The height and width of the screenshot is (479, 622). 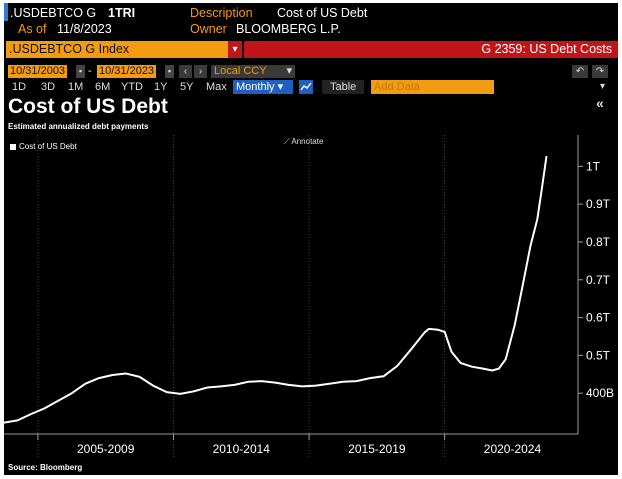 What do you see at coordinates (78, 126) in the screenshot?
I see `chart-subtitle: Estimated annualized debt payments` at bounding box center [78, 126].